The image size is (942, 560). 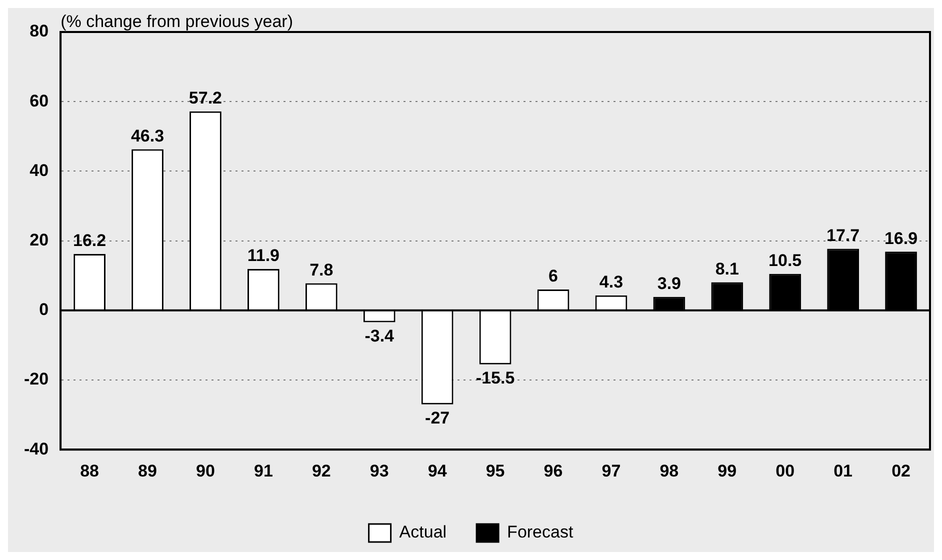 I want to click on data-label: -3.4, so click(x=379, y=336).